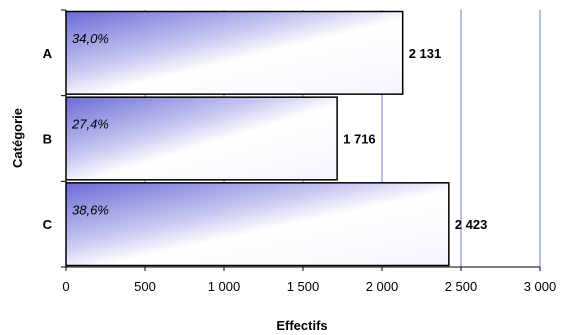  What do you see at coordinates (425, 53) in the screenshot?
I see `value-label: 2 131` at bounding box center [425, 53].